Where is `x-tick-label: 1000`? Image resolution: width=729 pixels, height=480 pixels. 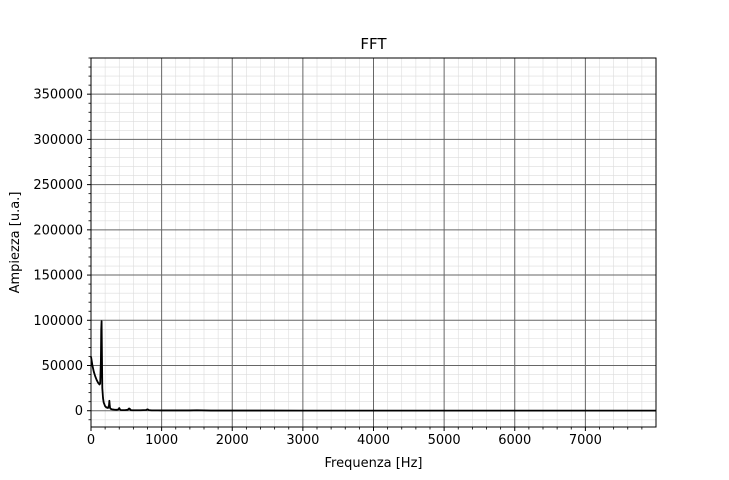
x-tick-label: 1000 is located at coordinates (161, 440).